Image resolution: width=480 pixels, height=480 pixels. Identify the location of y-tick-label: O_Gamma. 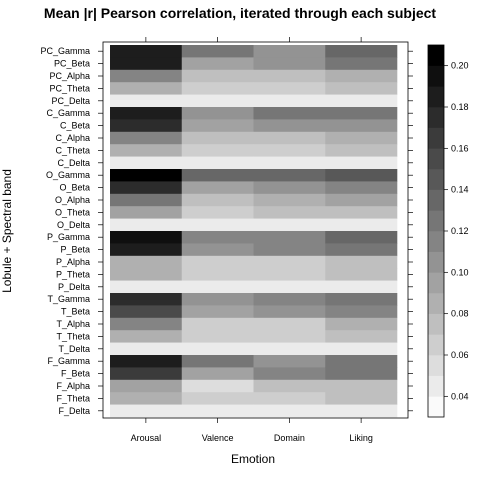
(68, 175).